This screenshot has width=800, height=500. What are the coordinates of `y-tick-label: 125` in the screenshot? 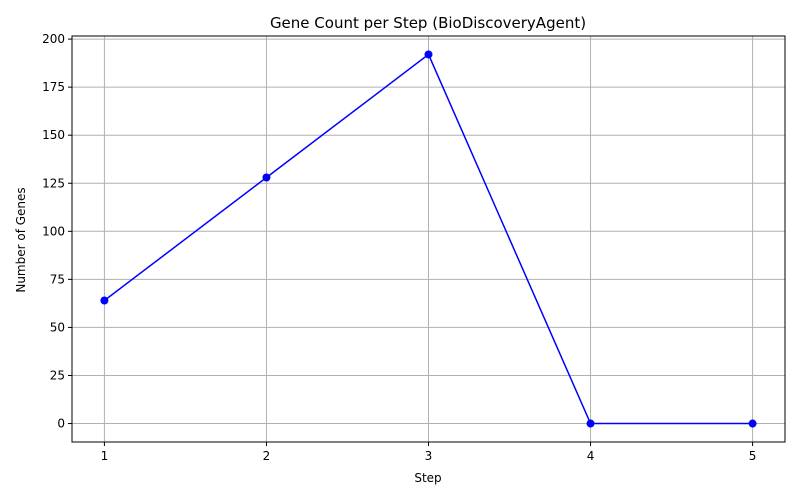 It's located at (53, 183).